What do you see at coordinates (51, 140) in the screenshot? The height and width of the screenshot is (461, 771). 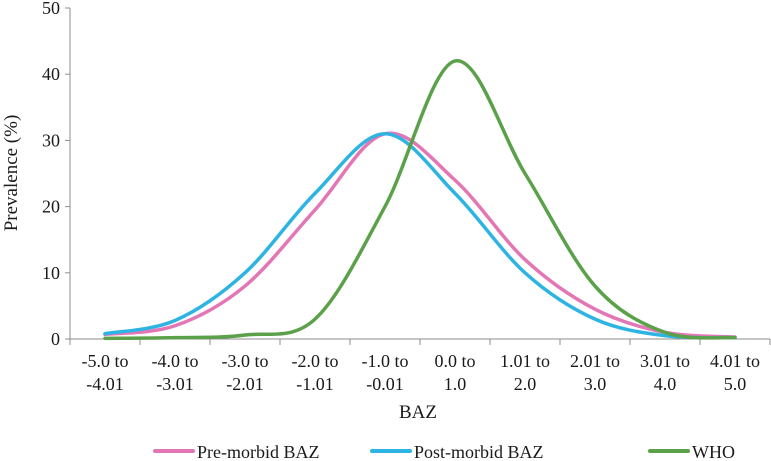 I see `y-tick-label: 30` at bounding box center [51, 140].